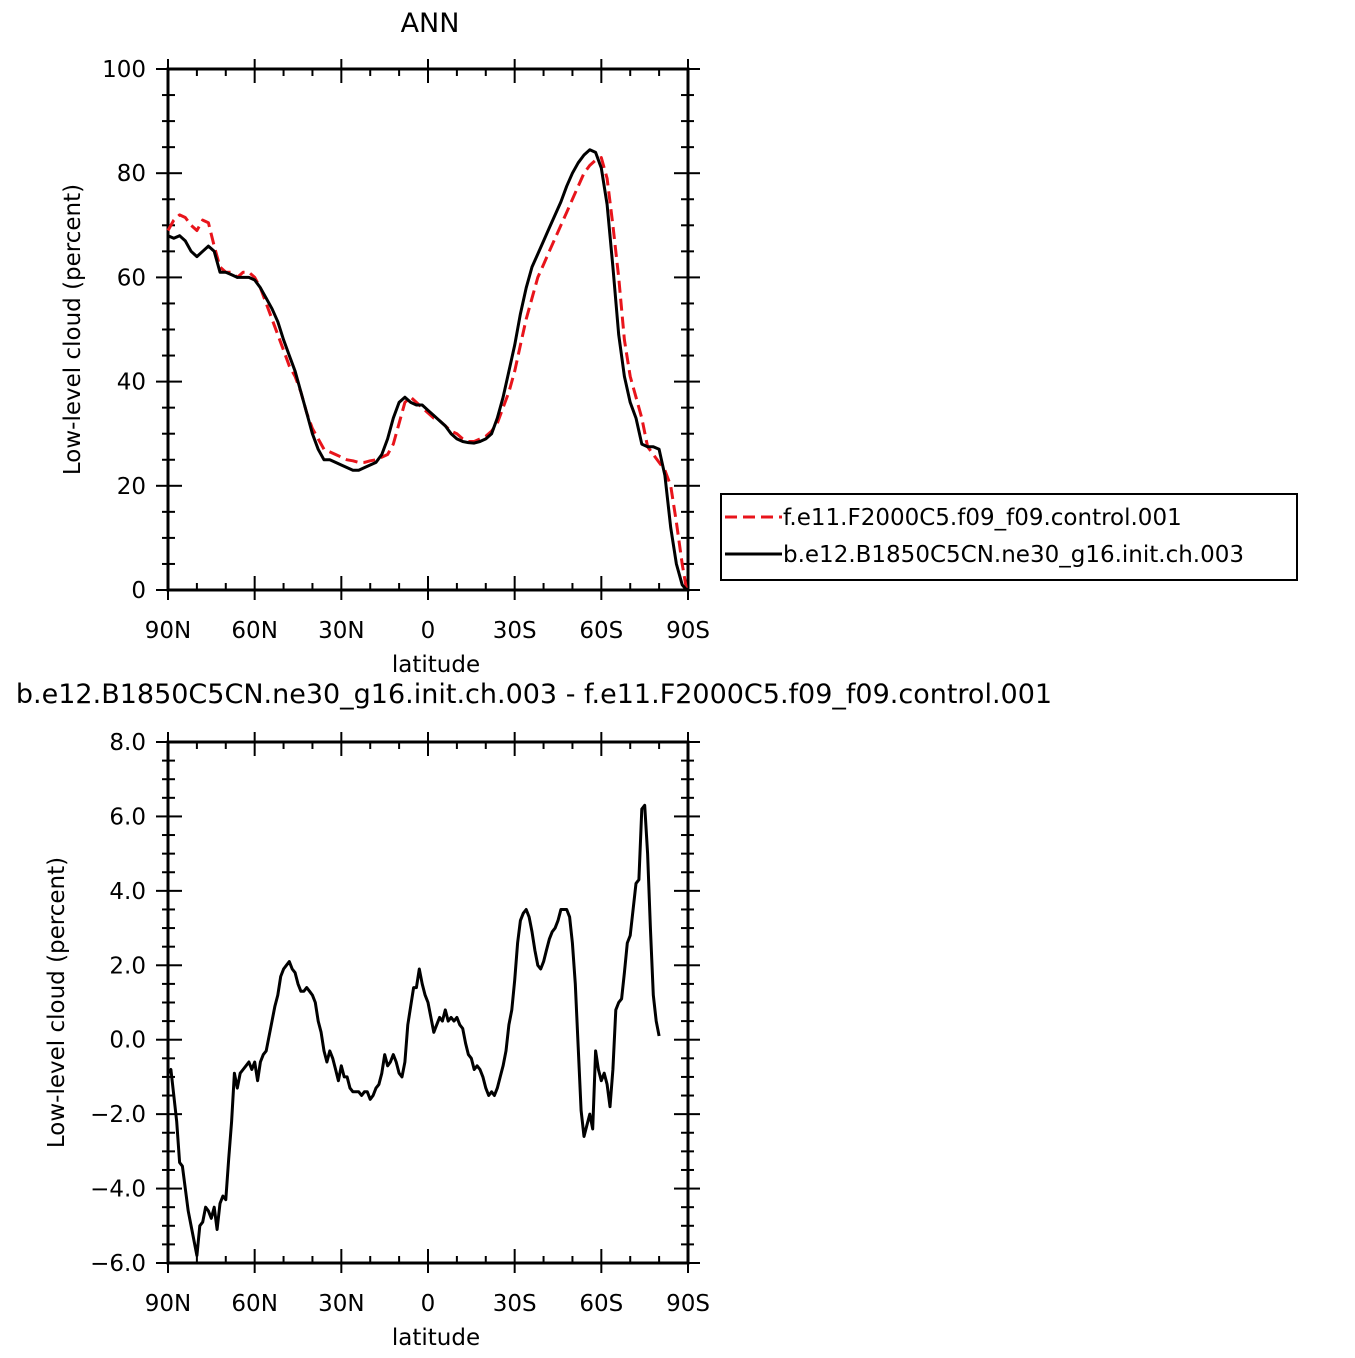  I want to click on plot-frame, so click(428, 329).